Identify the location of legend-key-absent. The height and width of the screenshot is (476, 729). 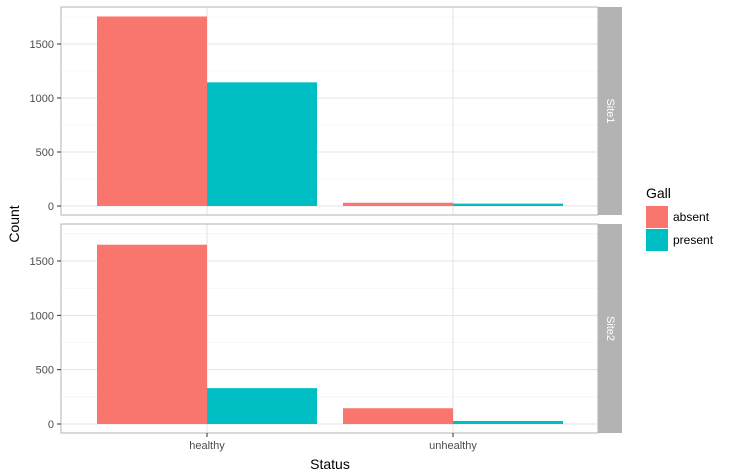
(657, 217).